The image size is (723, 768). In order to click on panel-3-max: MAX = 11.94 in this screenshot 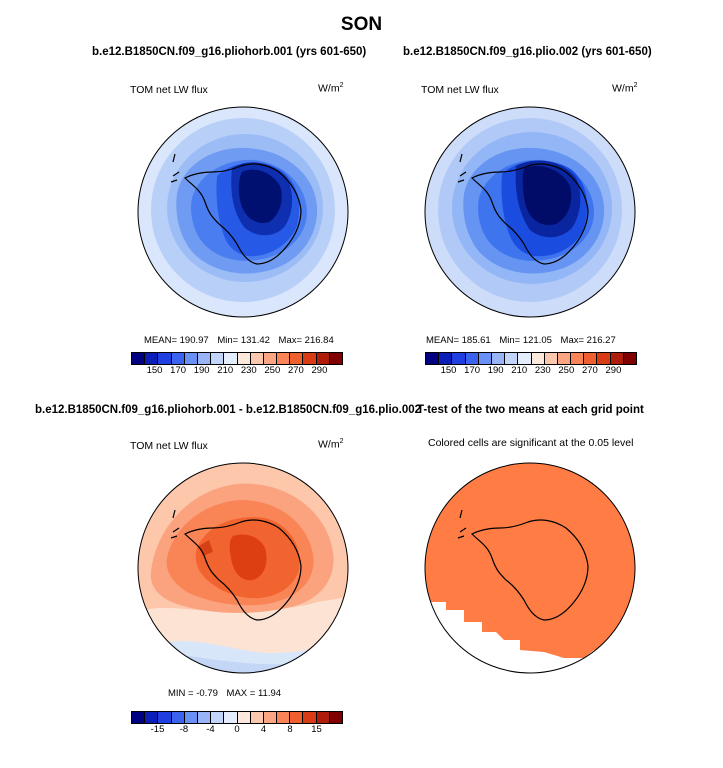, I will do `click(254, 693)`.